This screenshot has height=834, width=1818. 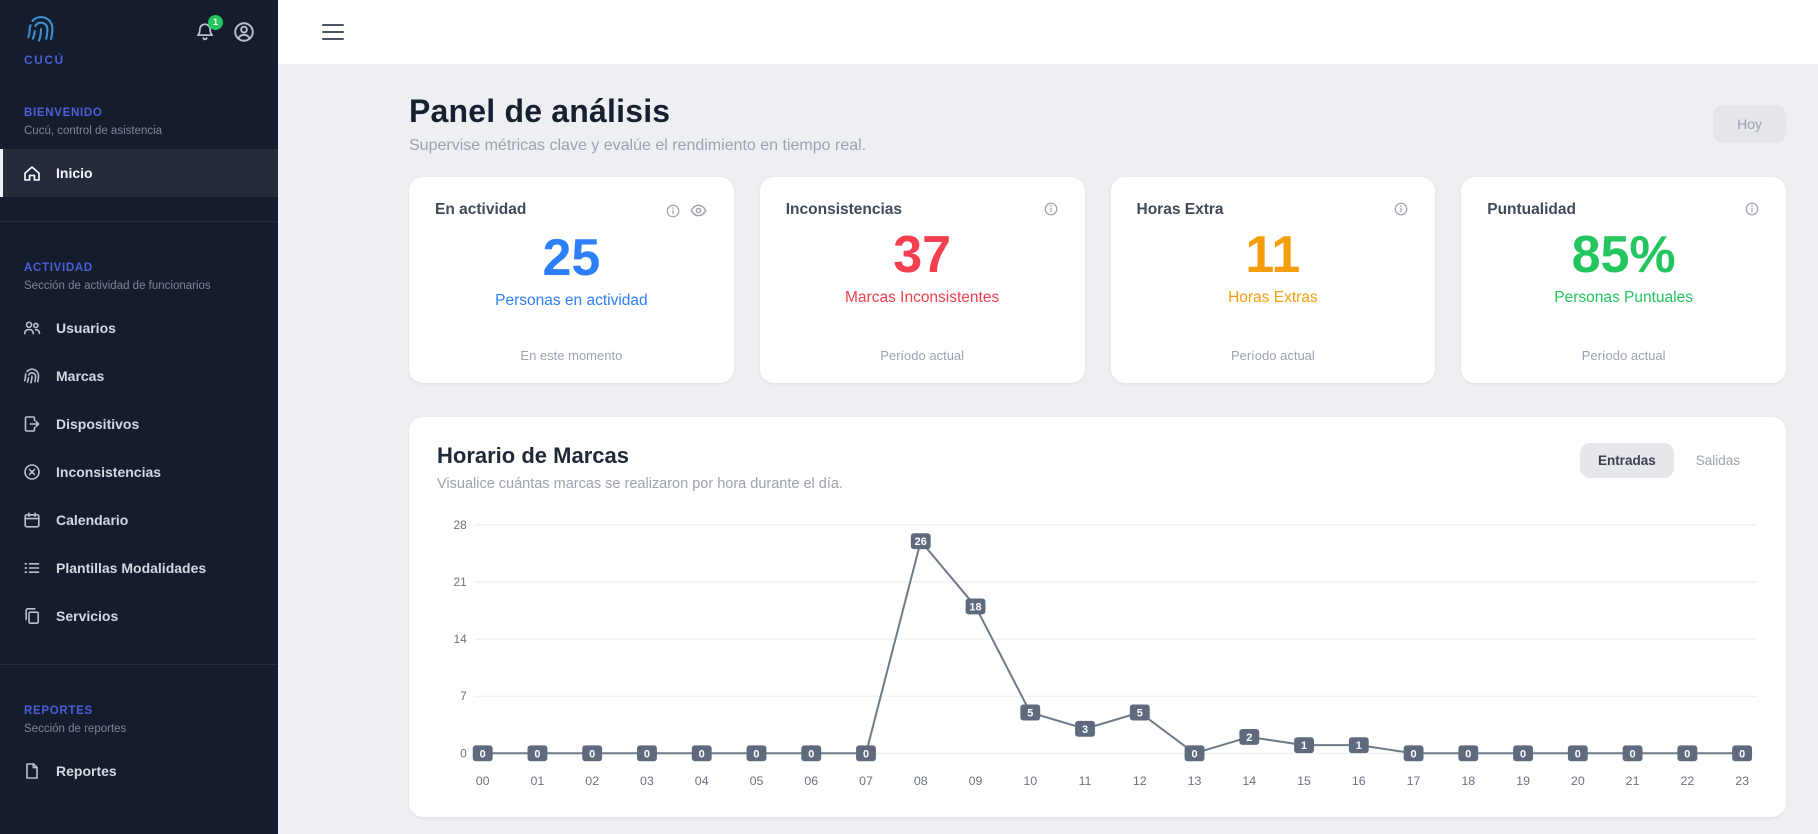 What do you see at coordinates (87, 616) in the screenshot?
I see `sidebar-item-label: Servicios` at bounding box center [87, 616].